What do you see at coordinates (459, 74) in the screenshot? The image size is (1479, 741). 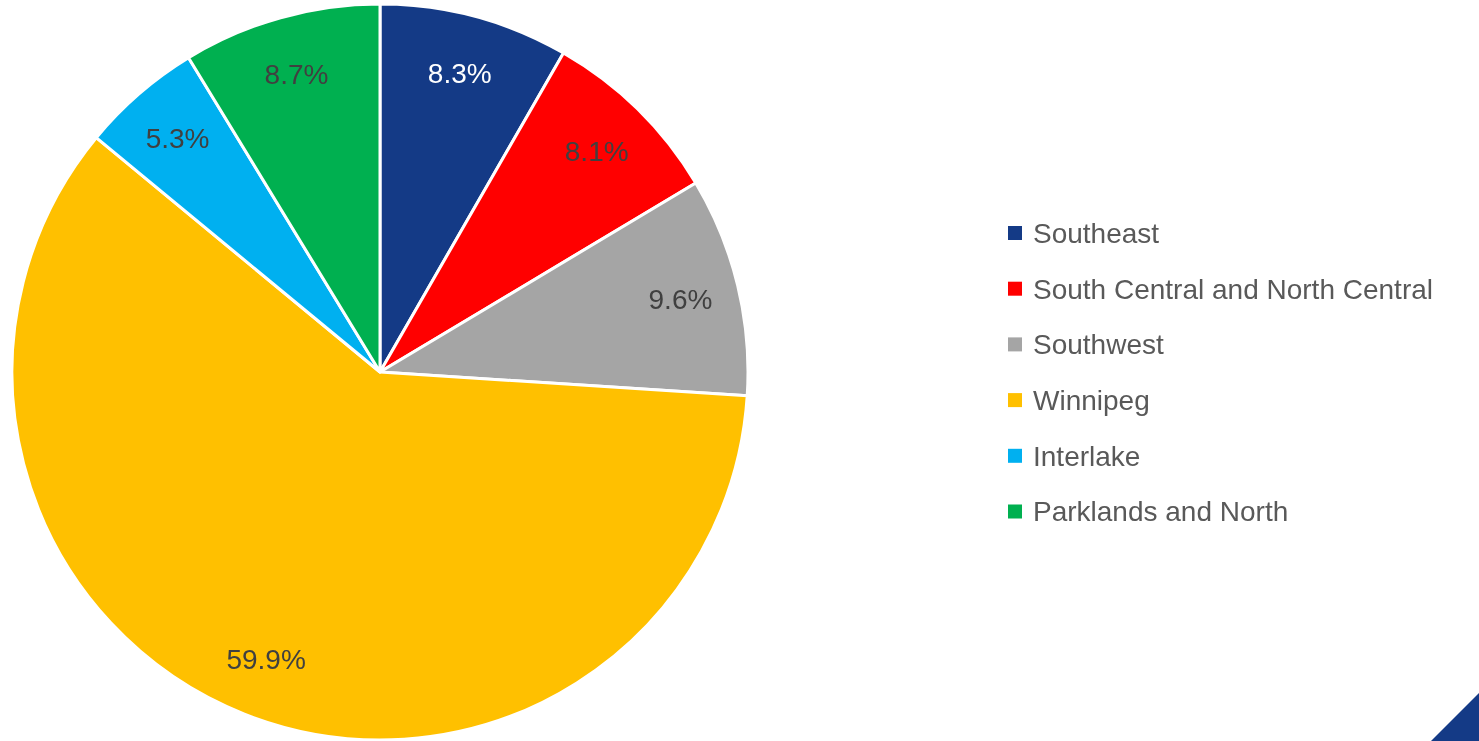 I see `data-label: 8.3%` at bounding box center [459, 74].